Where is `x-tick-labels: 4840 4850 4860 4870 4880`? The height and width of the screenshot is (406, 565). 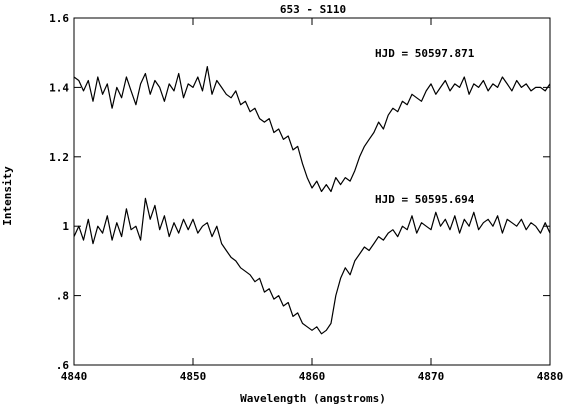
x-tick-labels: 4840 4850 4860 4870 4880 is located at coordinates (312, 376).